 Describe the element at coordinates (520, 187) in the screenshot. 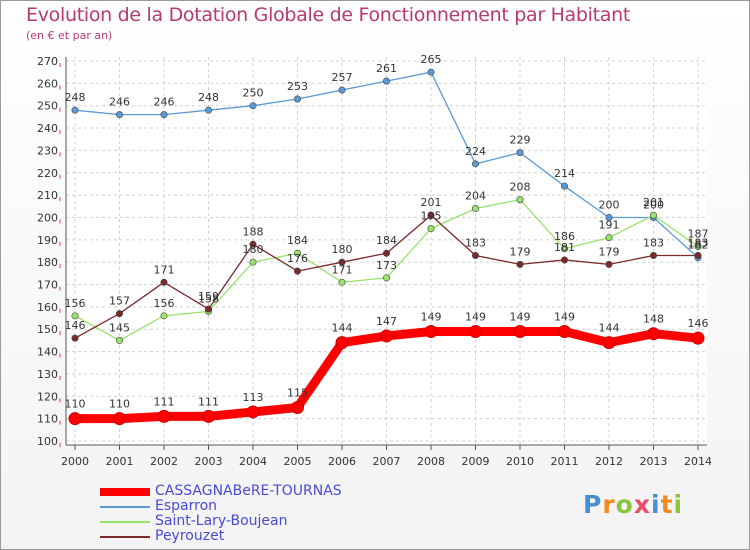

I see `data-label-2: 208` at that location.